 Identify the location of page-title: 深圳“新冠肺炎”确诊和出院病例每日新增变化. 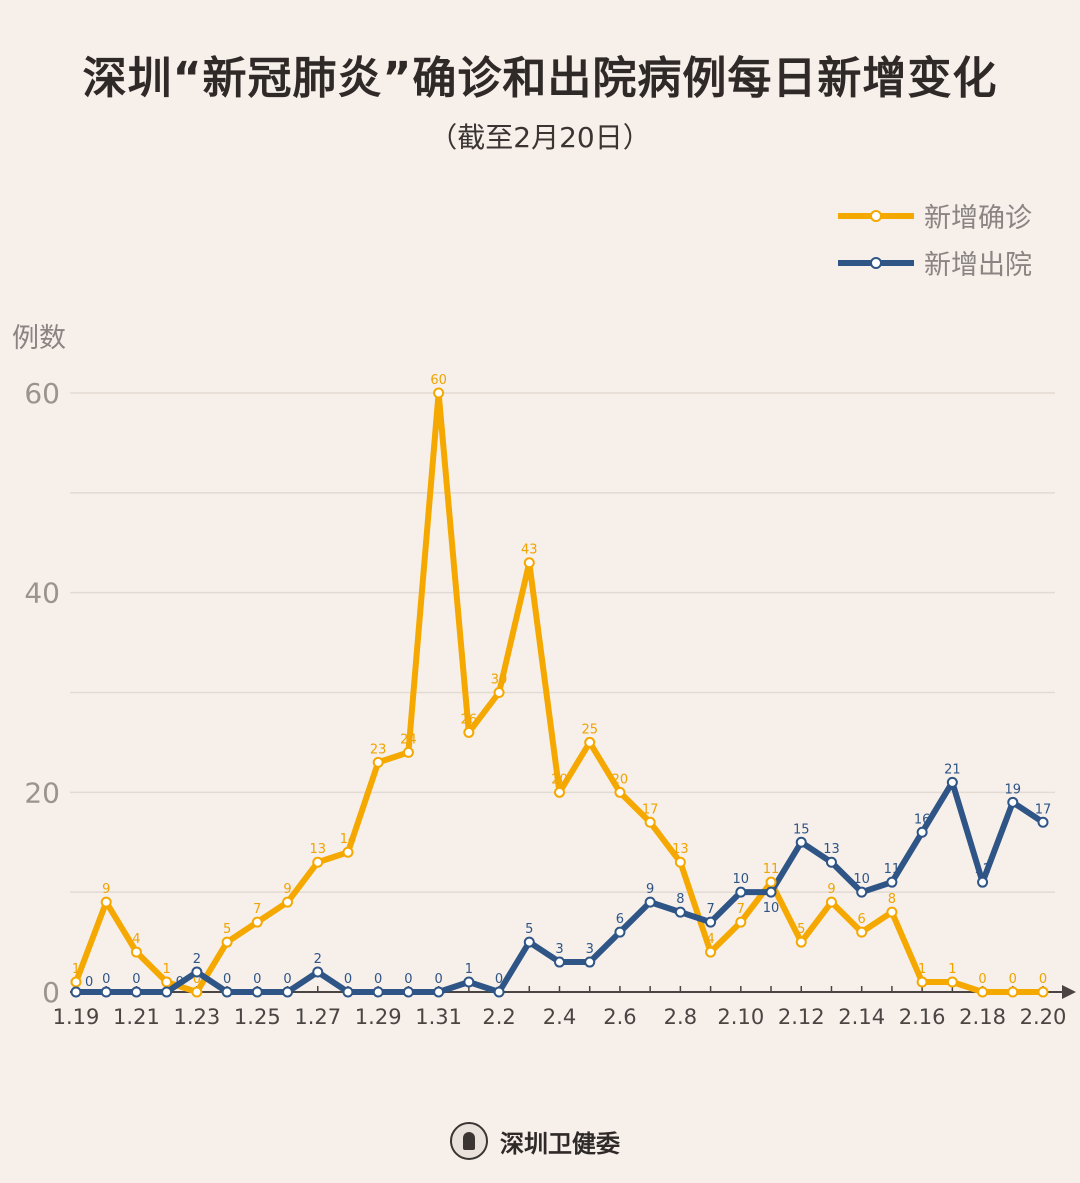
(540, 78).